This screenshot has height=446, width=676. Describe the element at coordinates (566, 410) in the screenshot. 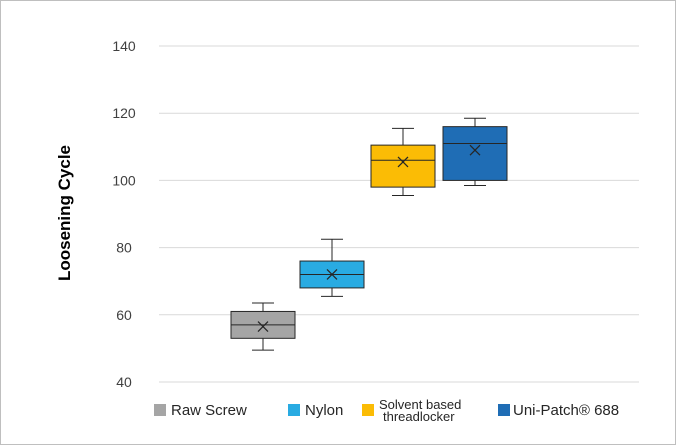

I see `legend-label: Uni-Patch® 688` at that location.